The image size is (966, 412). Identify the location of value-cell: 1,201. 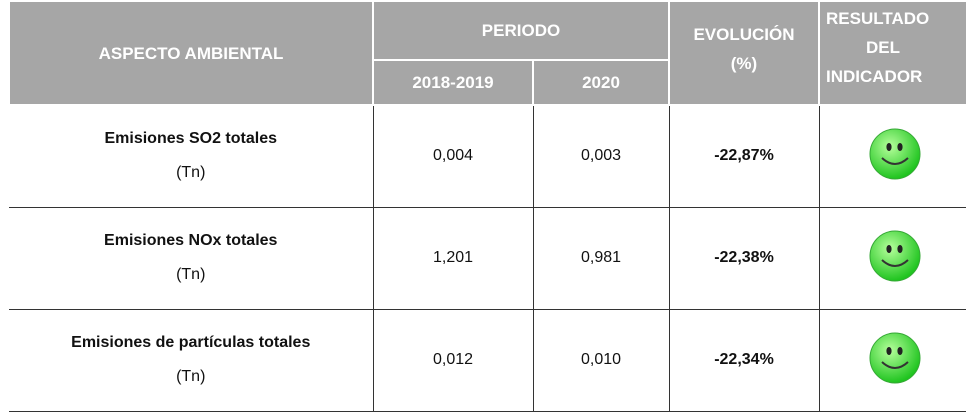
(453, 258).